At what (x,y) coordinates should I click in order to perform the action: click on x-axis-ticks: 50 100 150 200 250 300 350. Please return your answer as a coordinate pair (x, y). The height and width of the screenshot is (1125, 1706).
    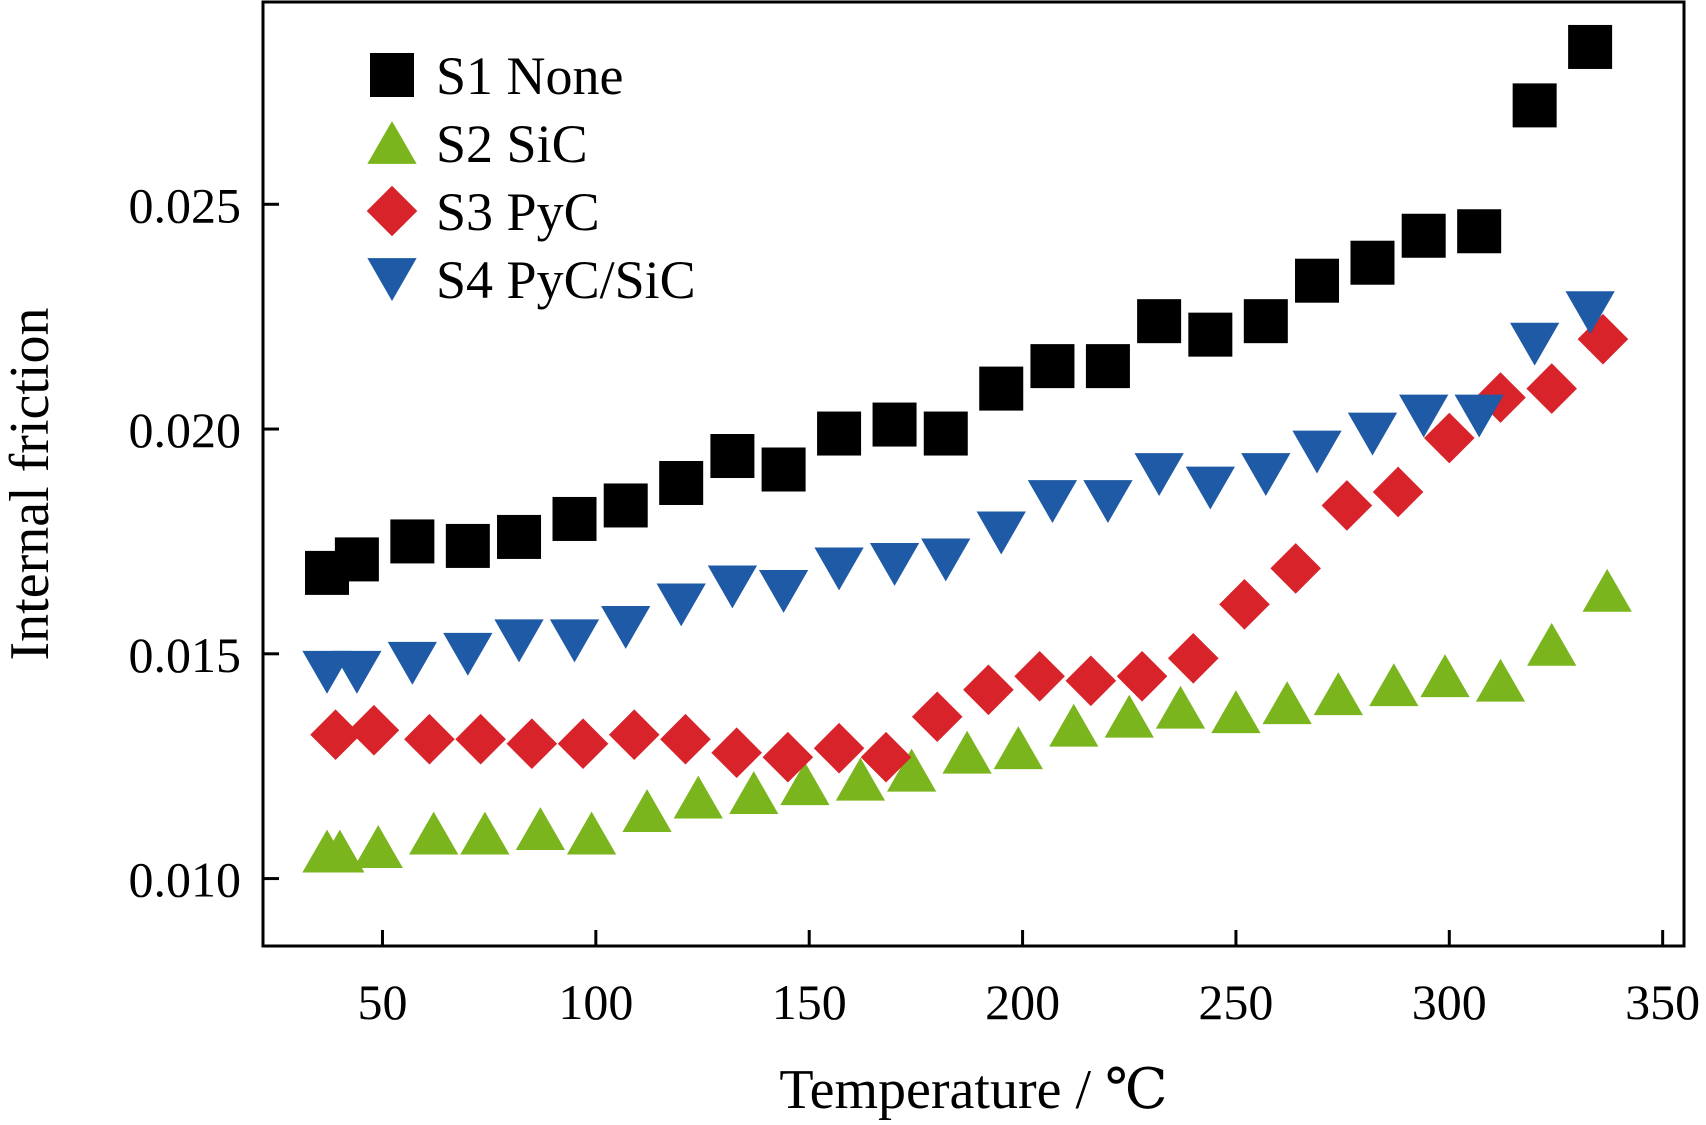
    Looking at the image, I should click on (1028, 980).